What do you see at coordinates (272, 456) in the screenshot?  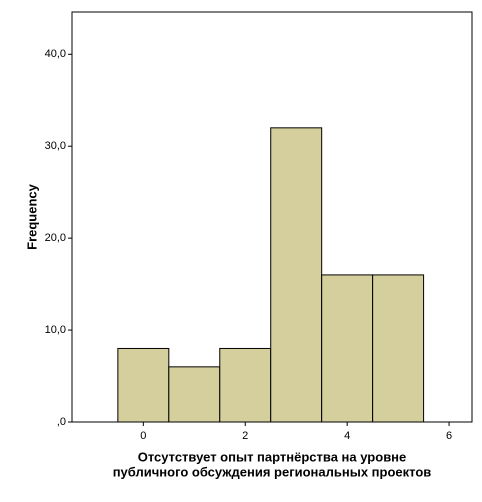 I see `x-axis-label: Отсутствует опыт партнёрства на уровне` at bounding box center [272, 456].